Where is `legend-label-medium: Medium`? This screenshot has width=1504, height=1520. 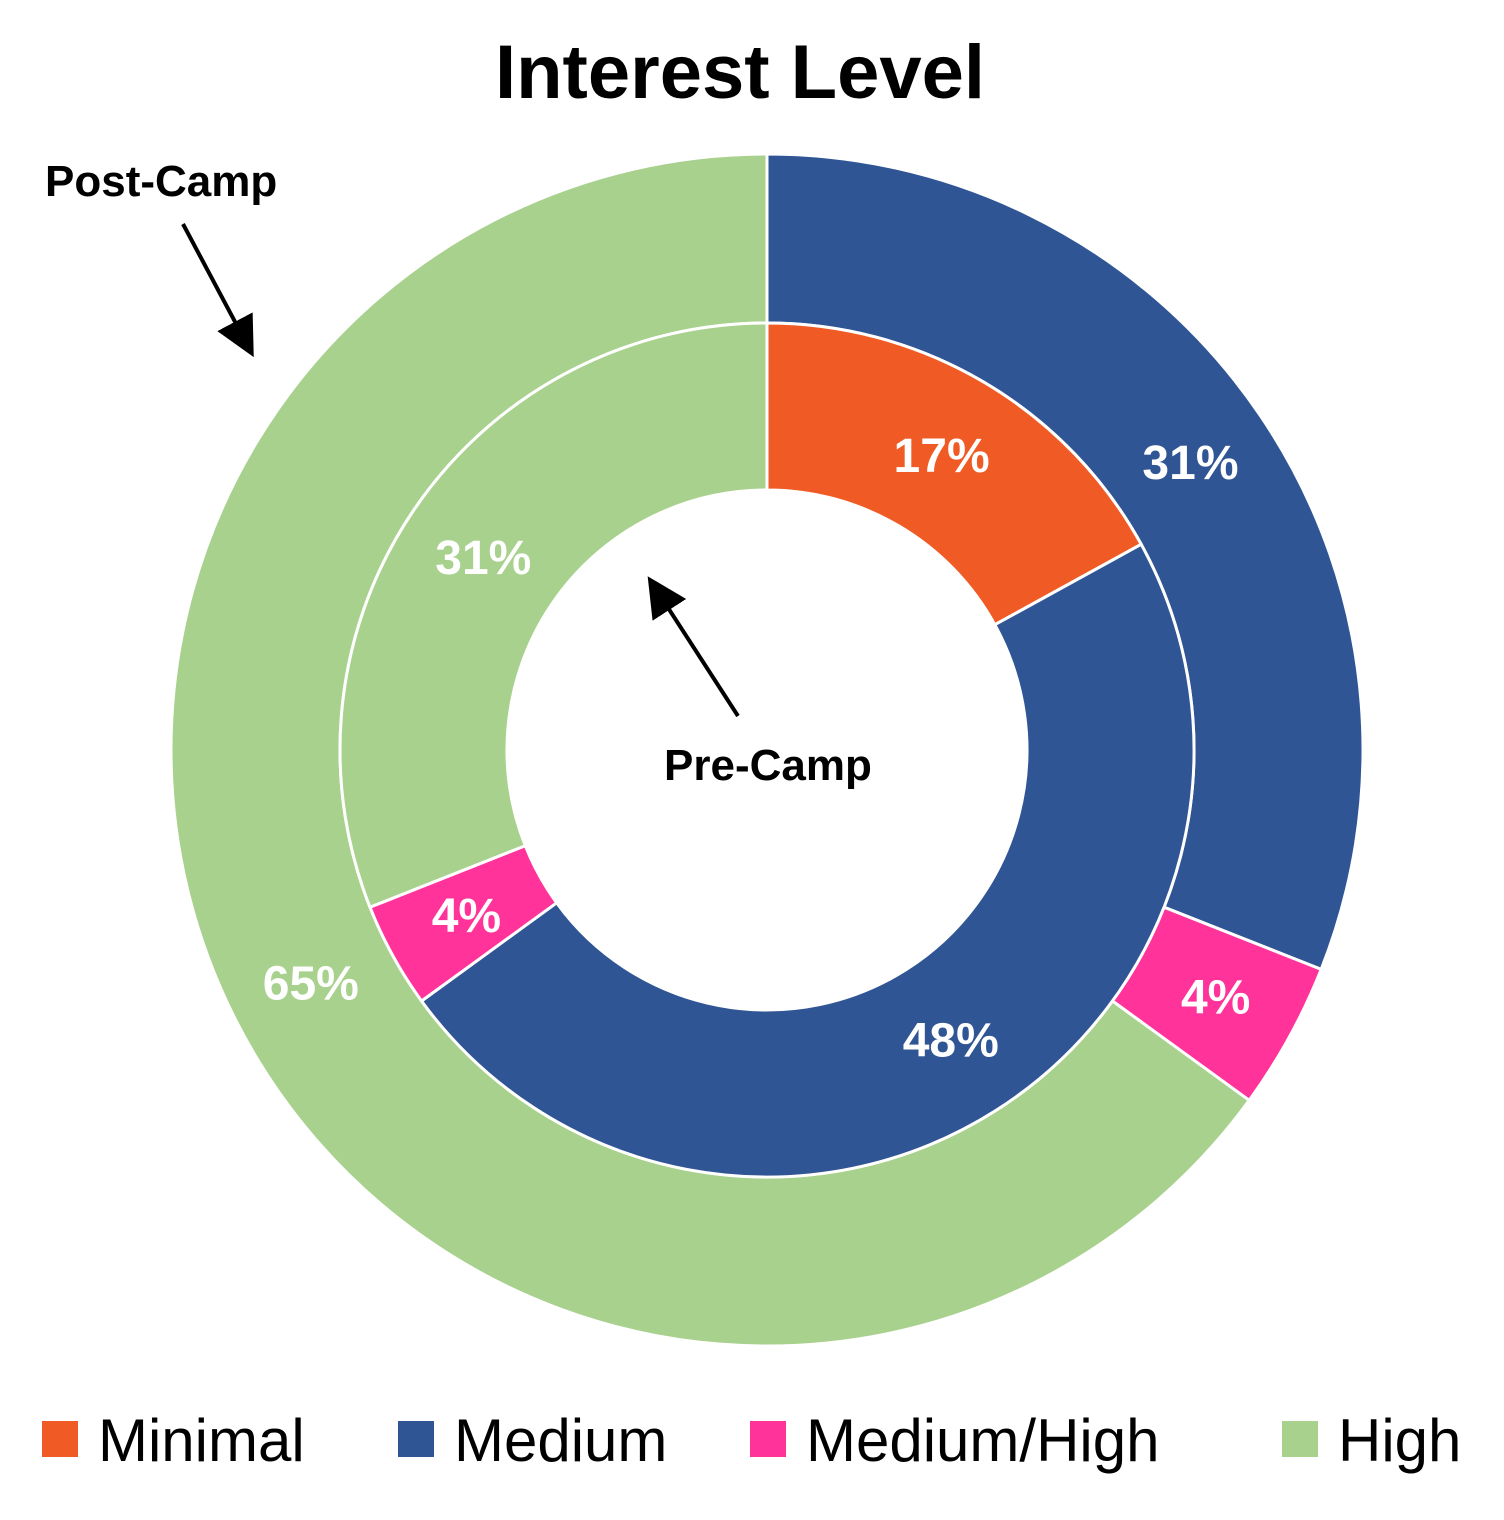
legend-label-medium: Medium is located at coordinates (560, 1440).